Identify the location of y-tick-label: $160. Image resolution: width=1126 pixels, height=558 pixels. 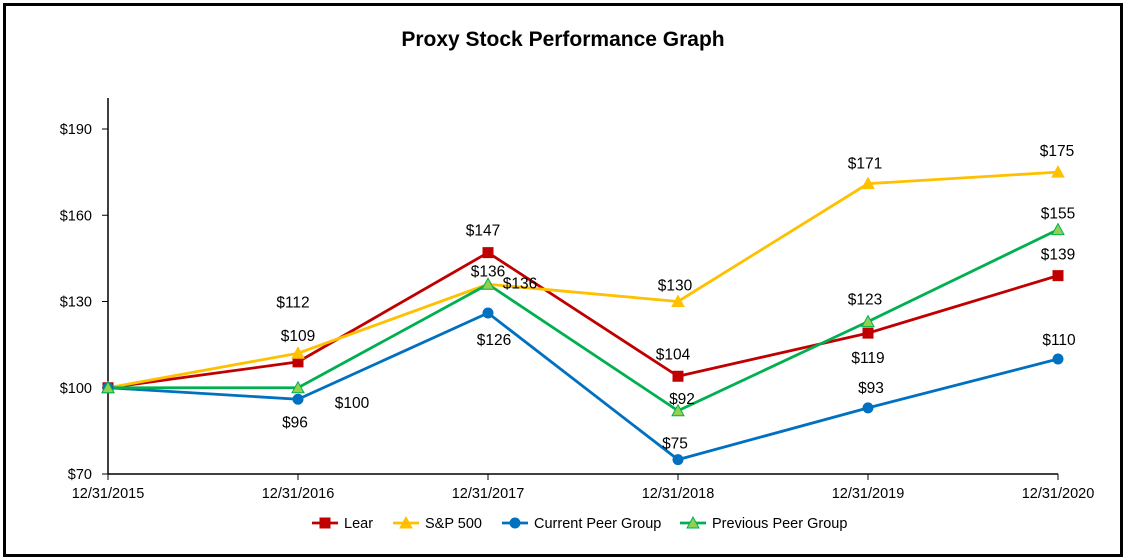
(76, 216).